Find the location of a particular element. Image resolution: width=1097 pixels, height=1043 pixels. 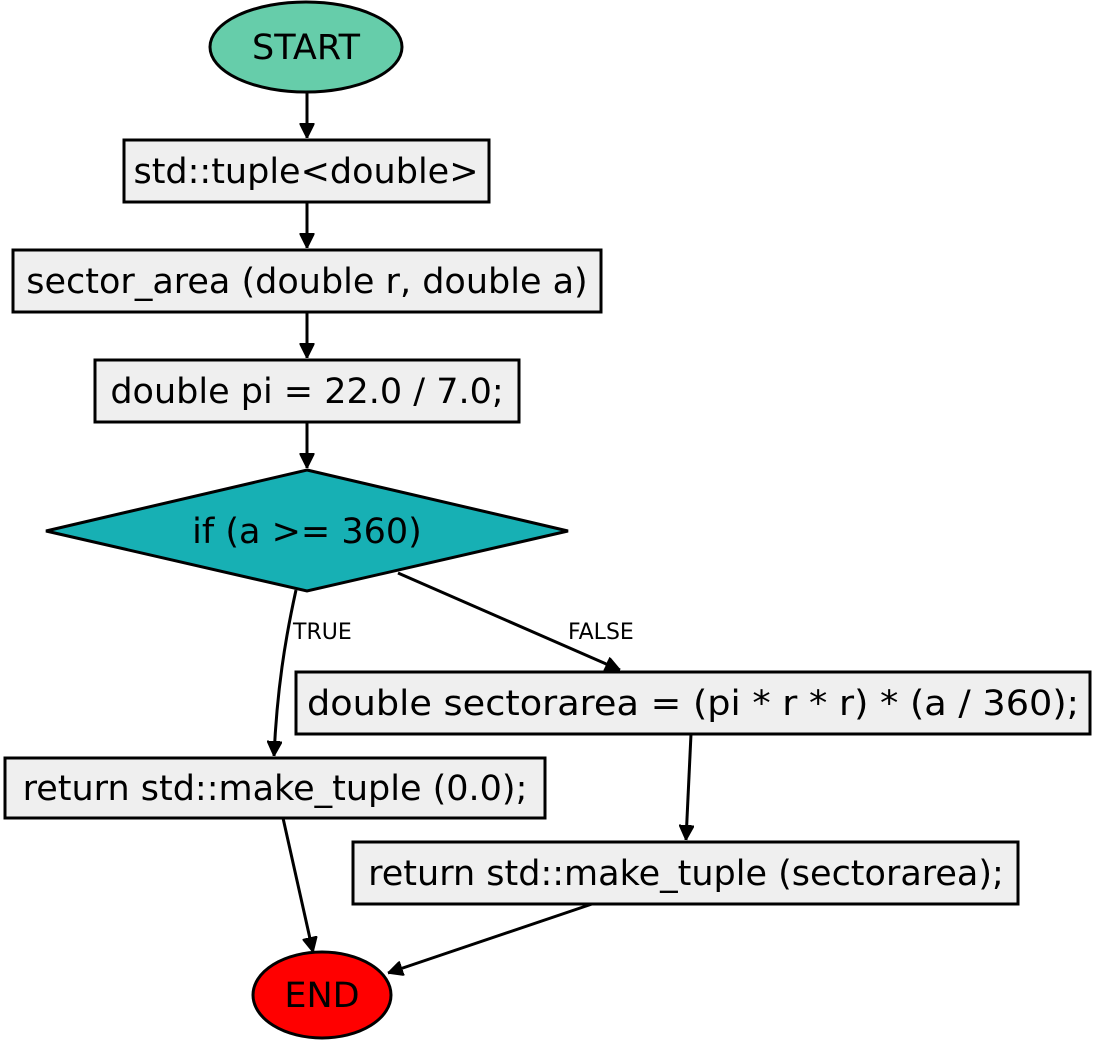

end-ellipse is located at coordinates (322, 995).